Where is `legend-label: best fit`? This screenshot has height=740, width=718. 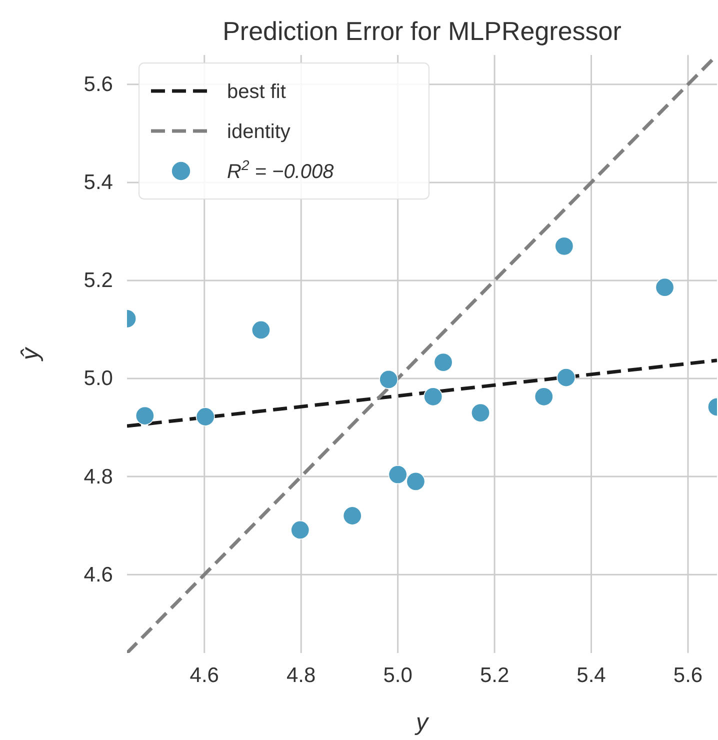 legend-label: best fit is located at coordinates (256, 92).